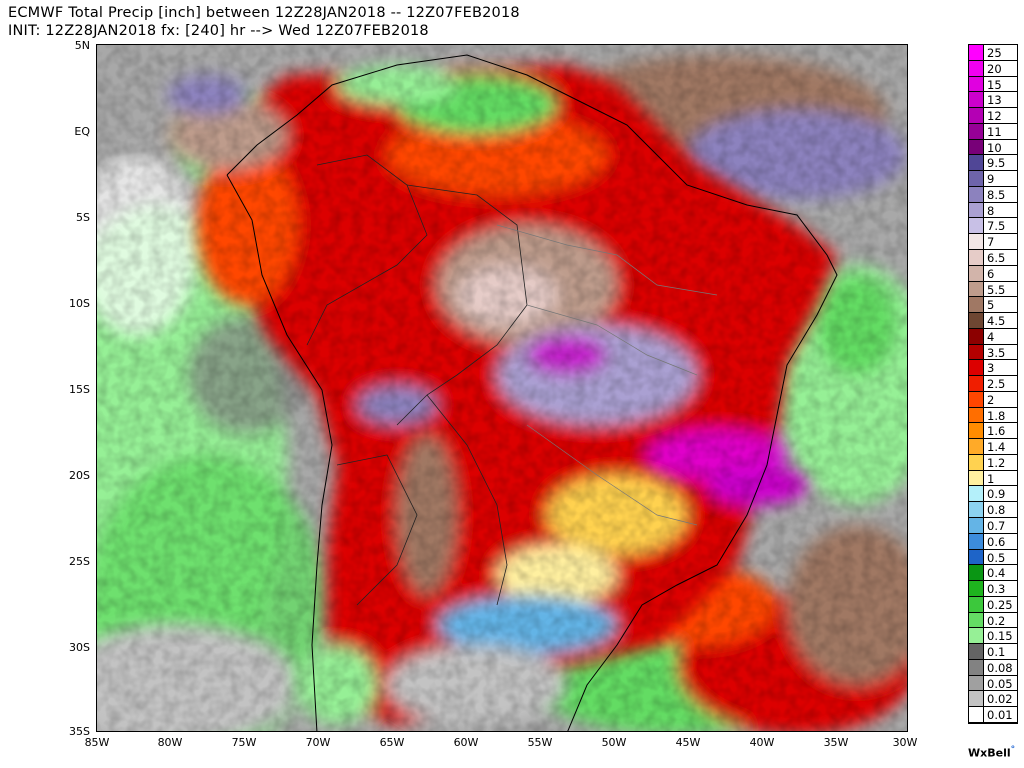  What do you see at coordinates (996, 447) in the screenshot?
I see `legend-label: 1.4` at bounding box center [996, 447].